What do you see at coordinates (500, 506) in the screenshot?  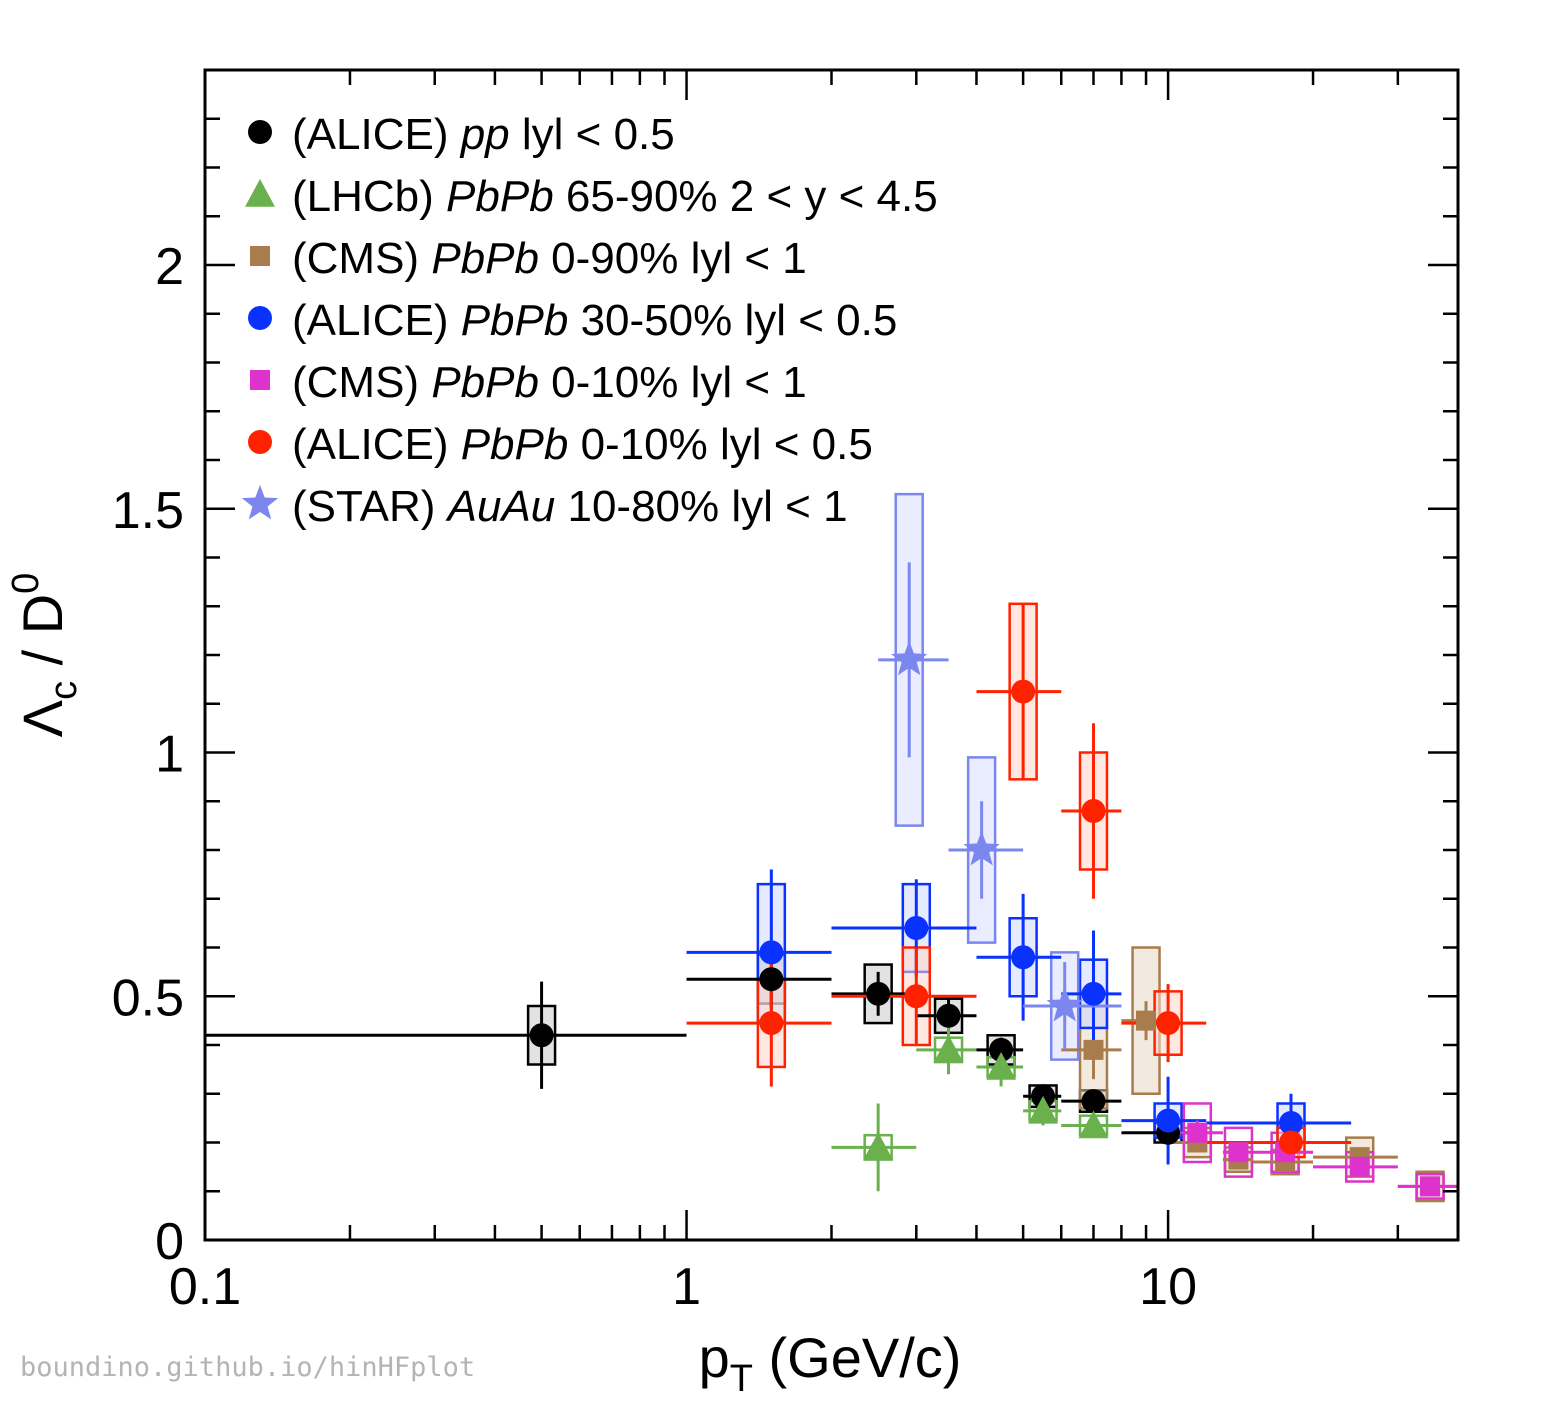 I see `legend-label-system: AuAu` at bounding box center [500, 506].